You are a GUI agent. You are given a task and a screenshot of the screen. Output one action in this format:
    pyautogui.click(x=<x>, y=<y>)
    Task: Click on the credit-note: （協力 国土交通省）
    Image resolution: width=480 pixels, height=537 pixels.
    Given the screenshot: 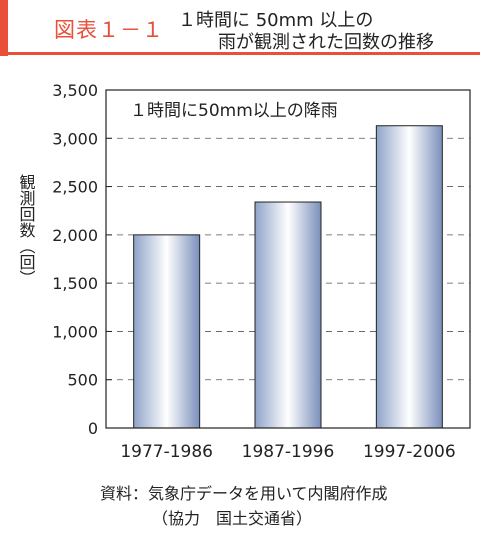 What is the action you would take?
    pyautogui.click(x=232, y=518)
    